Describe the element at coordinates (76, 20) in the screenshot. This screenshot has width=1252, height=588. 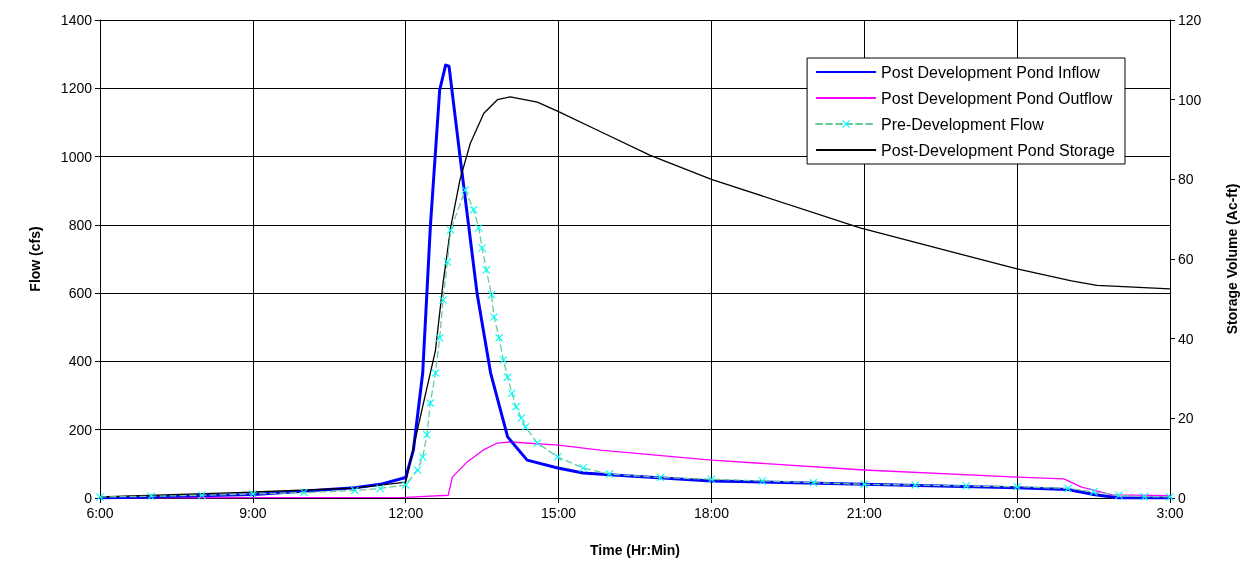
I see `y-tick-label: 1400` at that location.